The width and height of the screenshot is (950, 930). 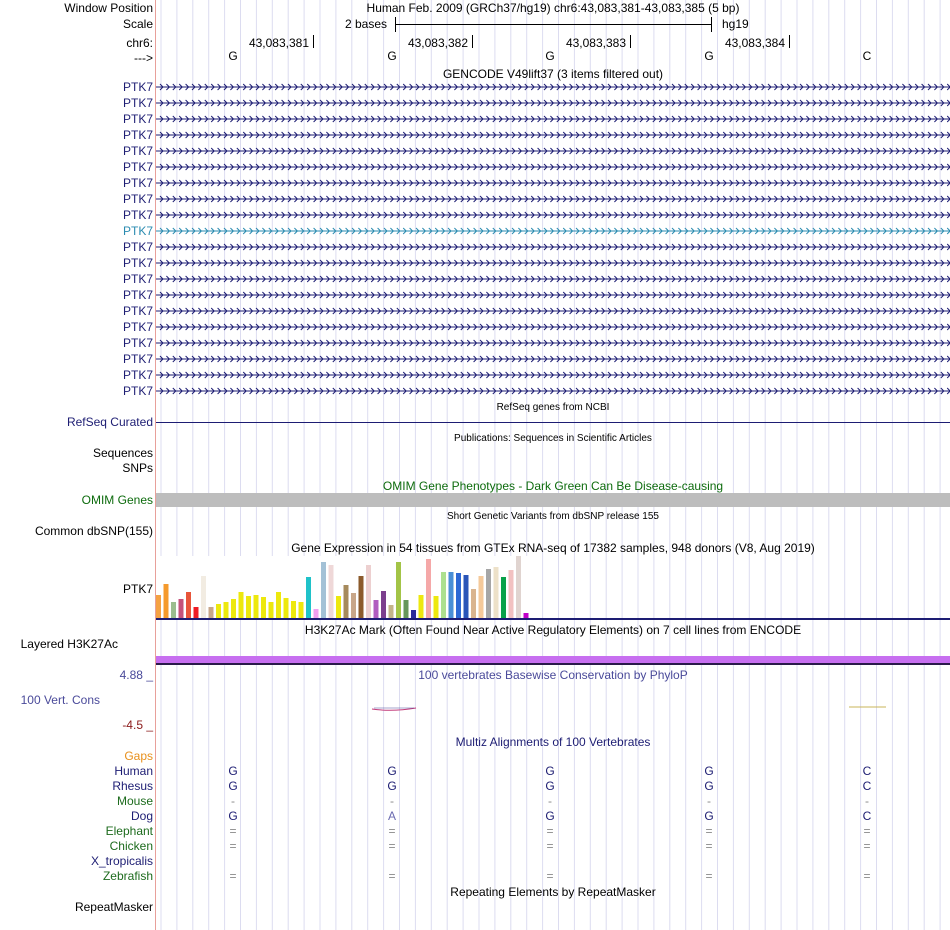 I want to click on species-label: Elephant, so click(x=129, y=831).